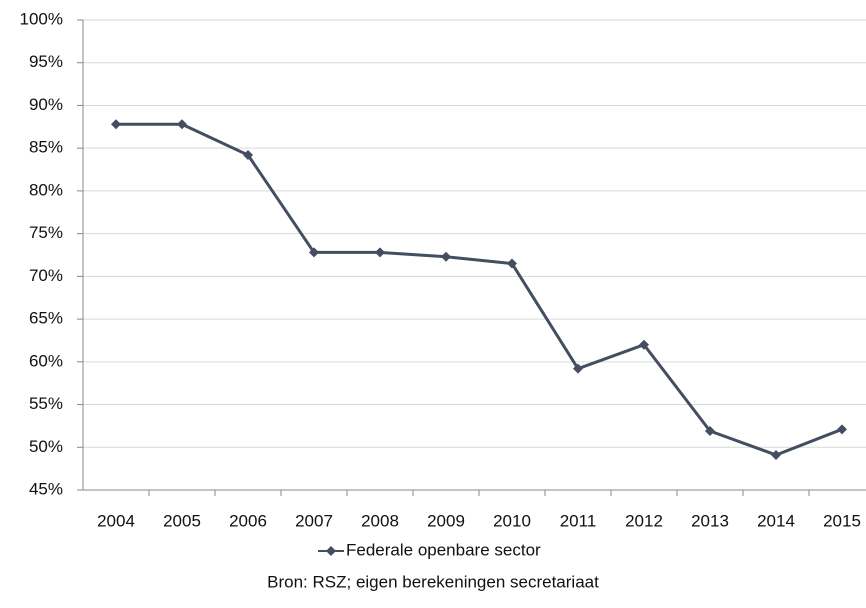 Image resolution: width=866 pixels, height=608 pixels. Describe the element at coordinates (41, 18) in the screenshot. I see `y-tick-label: 100%` at that location.